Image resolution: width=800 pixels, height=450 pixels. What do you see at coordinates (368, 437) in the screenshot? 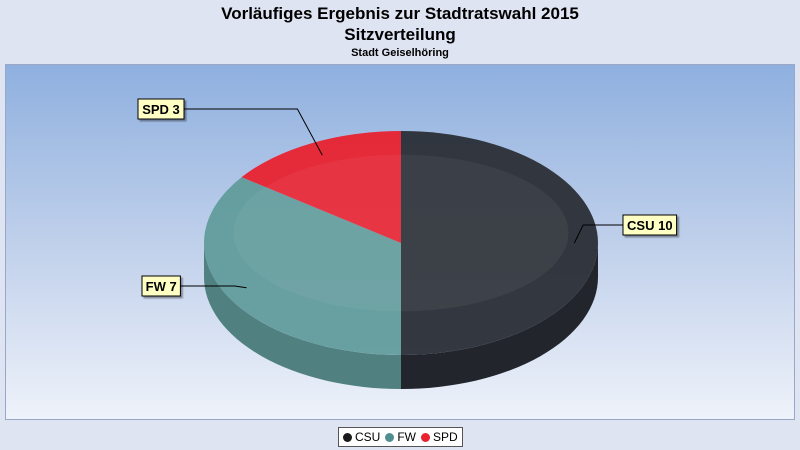
I see `legend-label-csu: CSU` at bounding box center [368, 437].